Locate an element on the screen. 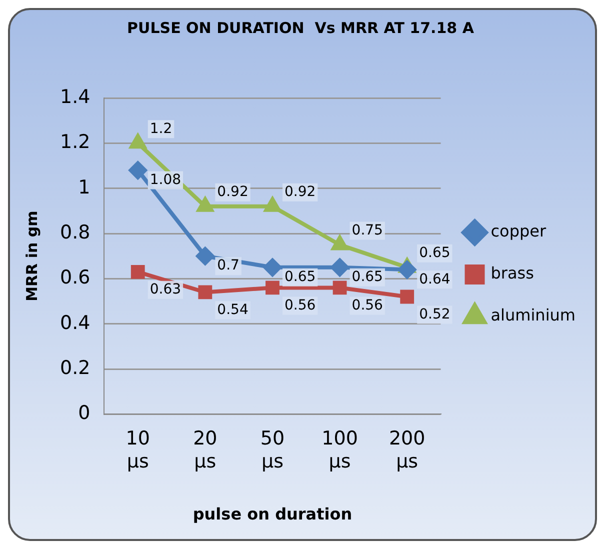  x-tick-label: 10 µs is located at coordinates (138, 450).